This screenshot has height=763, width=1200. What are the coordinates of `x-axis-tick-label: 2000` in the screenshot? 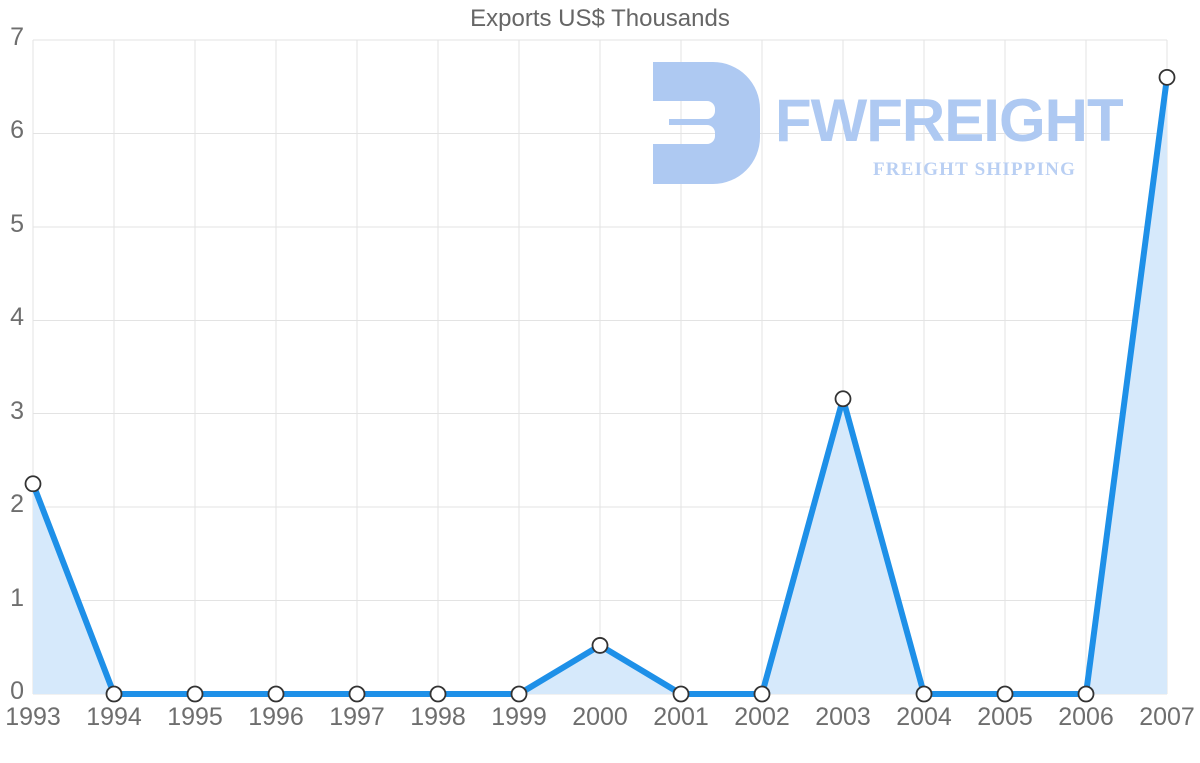 It's located at (600, 717).